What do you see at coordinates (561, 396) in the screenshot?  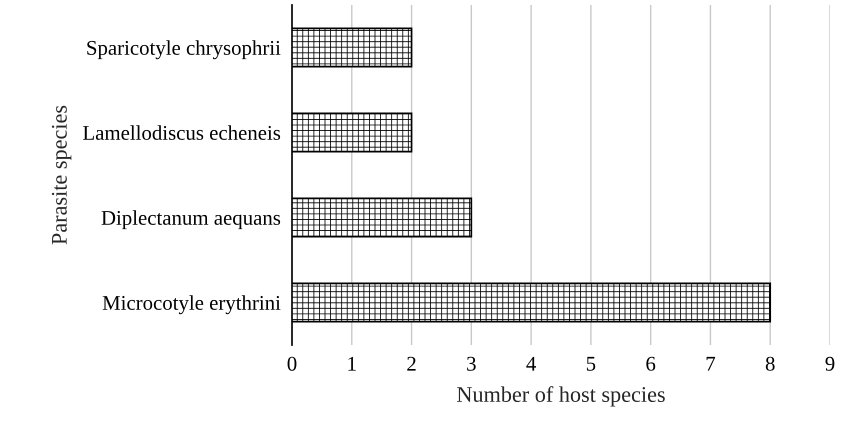 I see `x-axis-title: Number of host species` at bounding box center [561, 396].